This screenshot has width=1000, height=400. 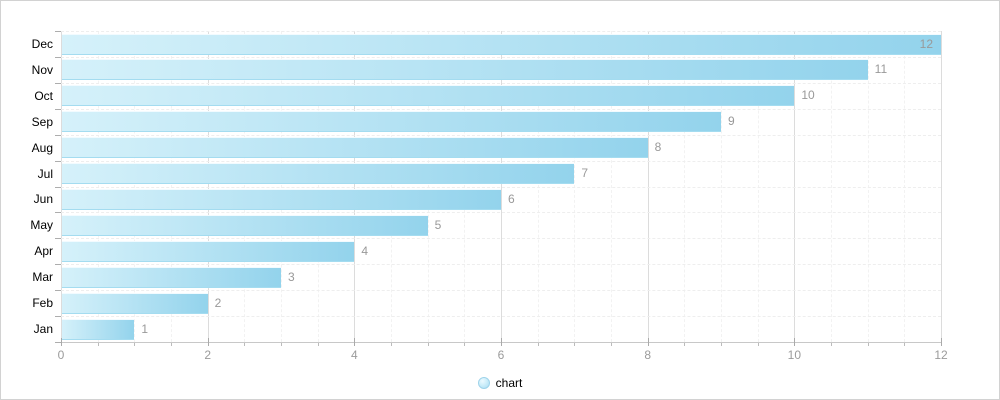 I want to click on legend-item: chart, so click(x=500, y=383).